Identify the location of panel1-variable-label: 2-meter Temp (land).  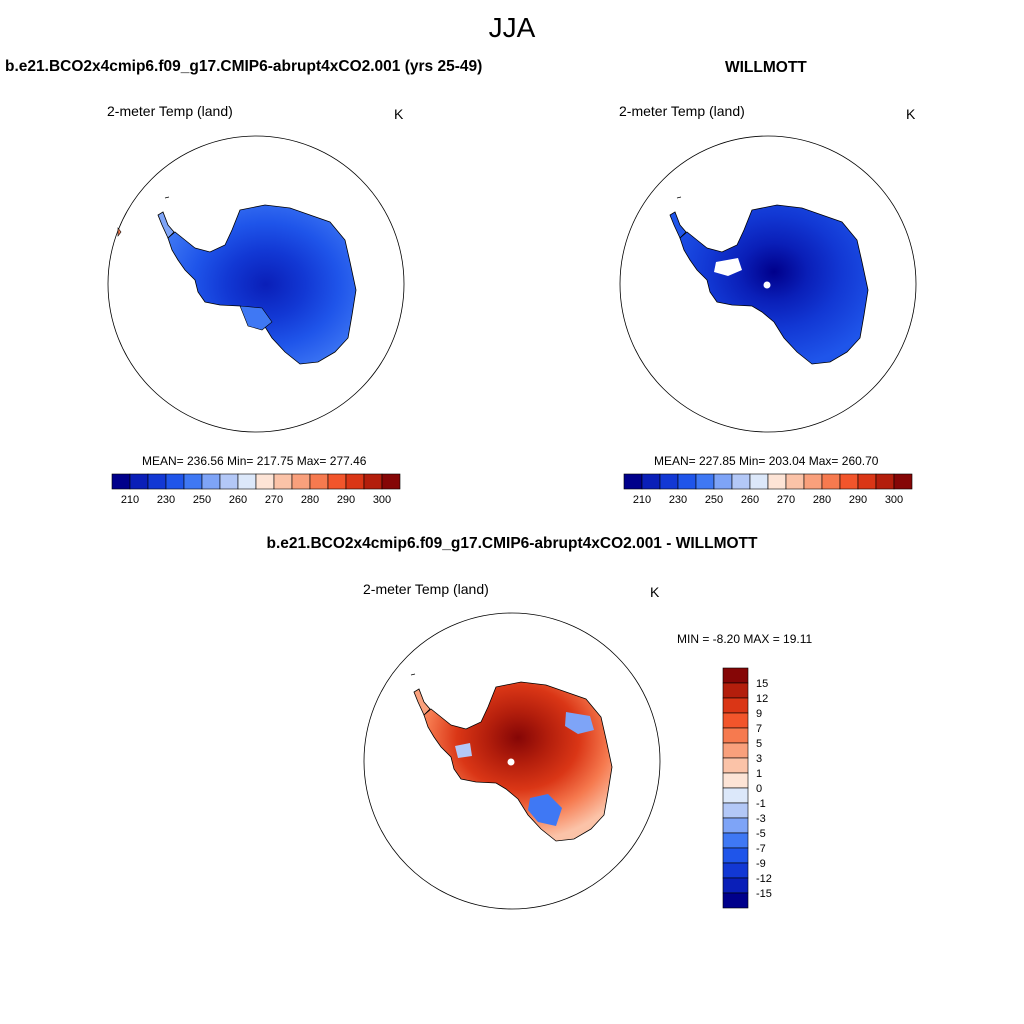
(170, 111).